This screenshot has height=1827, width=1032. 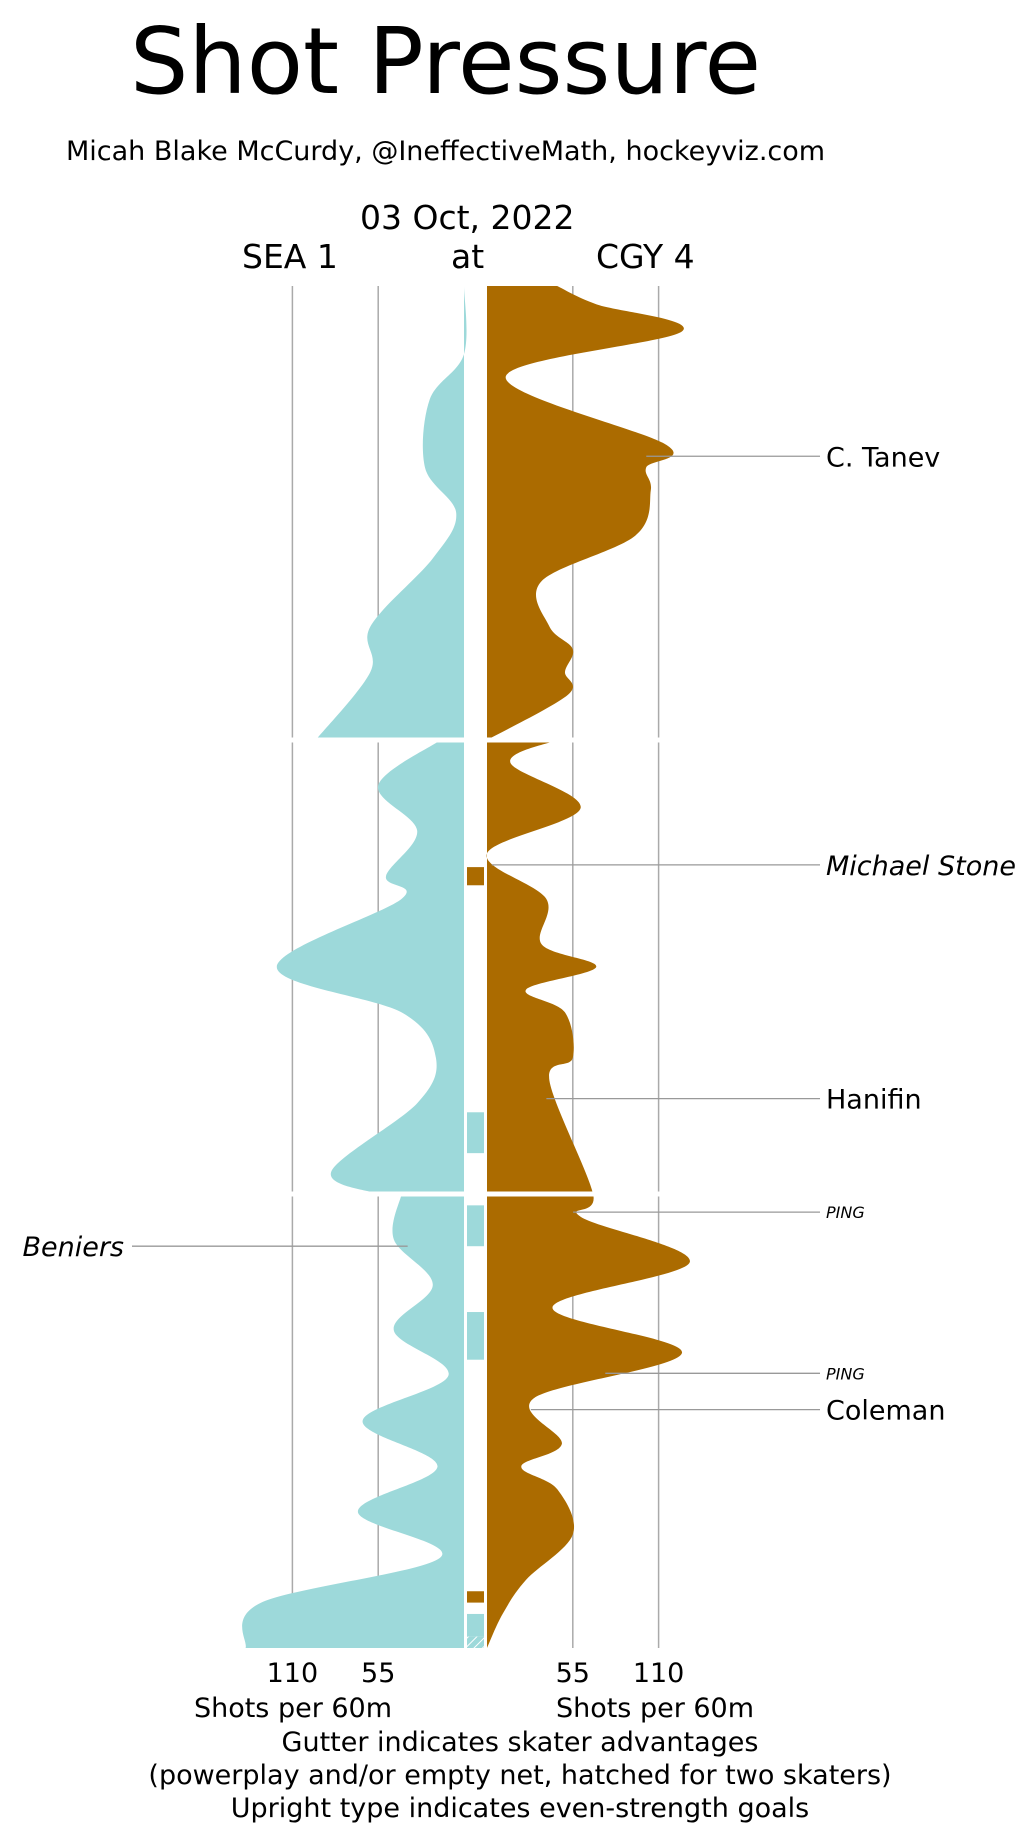 I want to click on goal-label-2: Michael Stone, so click(x=921, y=866).